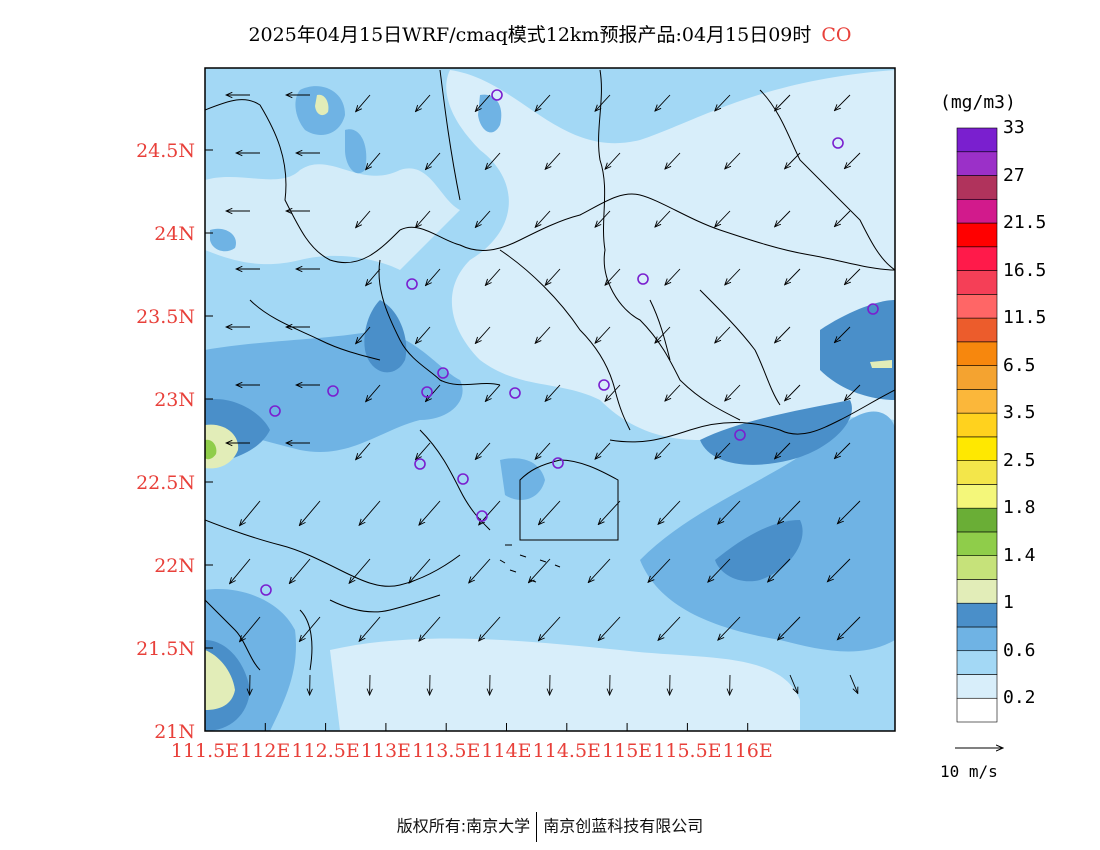 This screenshot has width=1100, height=850. I want to click on lon-tick-label: 111.5E, so click(205, 751).